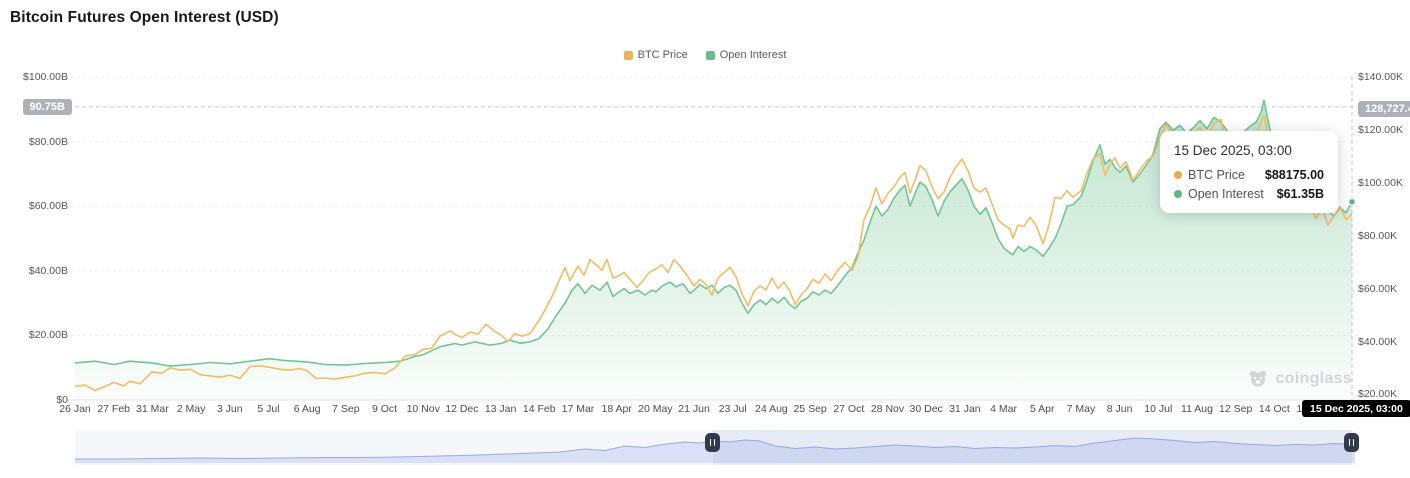 Image resolution: width=1410 pixels, height=478 pixels. Describe the element at coordinates (346, 409) in the screenshot. I see `x-axis-tick-label: 7 Sep` at that location.